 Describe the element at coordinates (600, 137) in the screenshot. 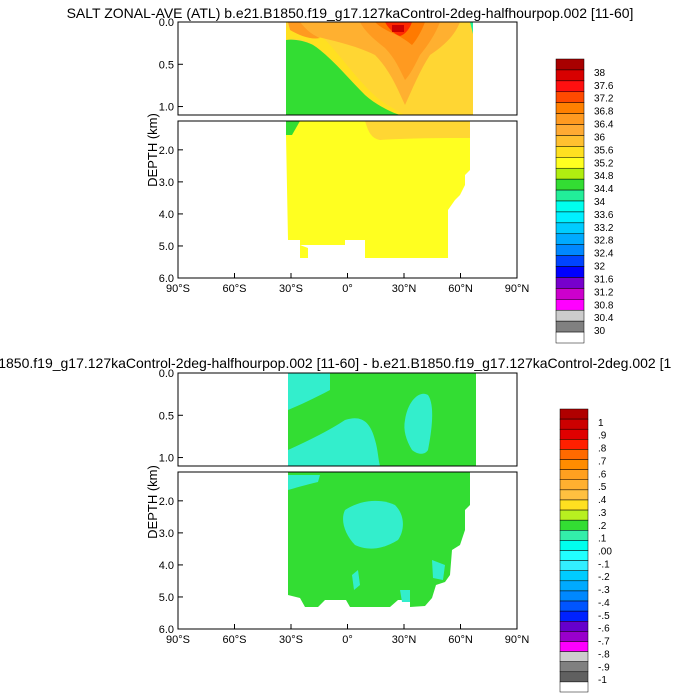

I see `colorbar-label: 36` at that location.